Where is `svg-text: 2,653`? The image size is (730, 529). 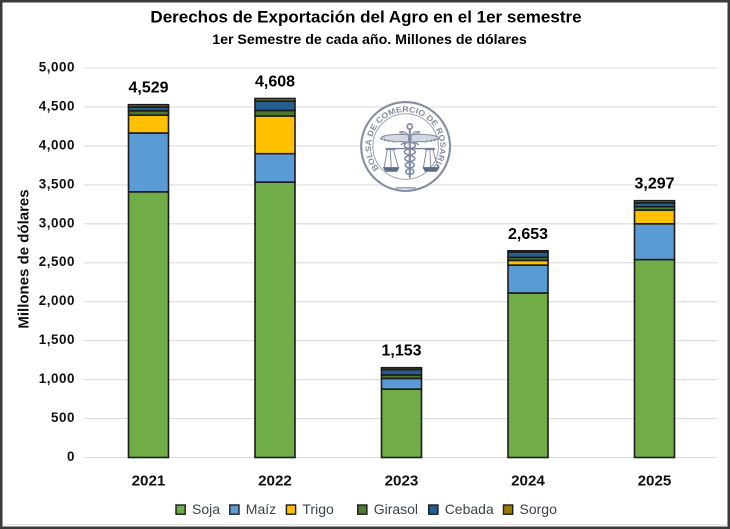
svg-text: 2,653 is located at coordinates (528, 234).